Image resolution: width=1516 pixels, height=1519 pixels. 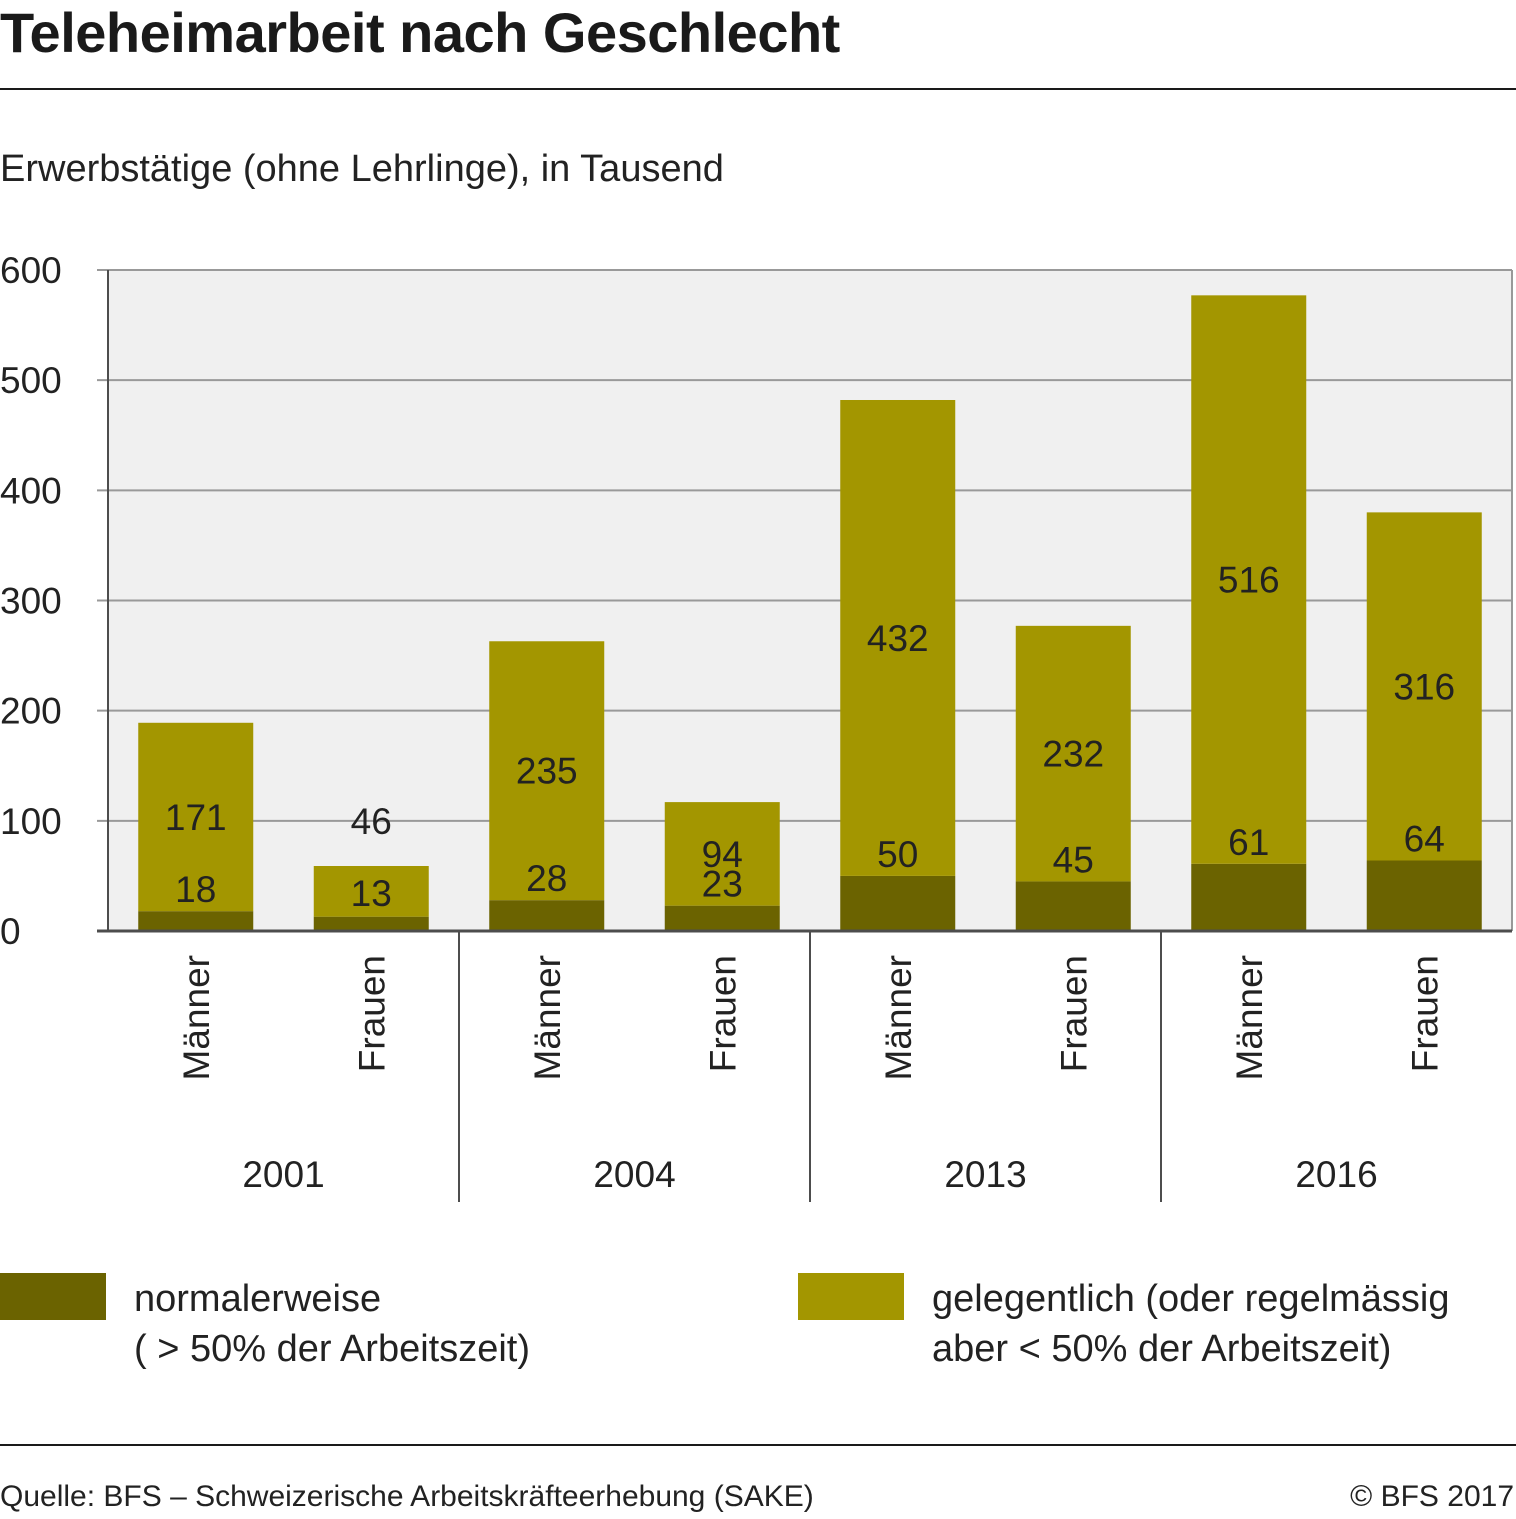 What do you see at coordinates (31, 380) in the screenshot?
I see `y-tick-label: 500` at bounding box center [31, 380].